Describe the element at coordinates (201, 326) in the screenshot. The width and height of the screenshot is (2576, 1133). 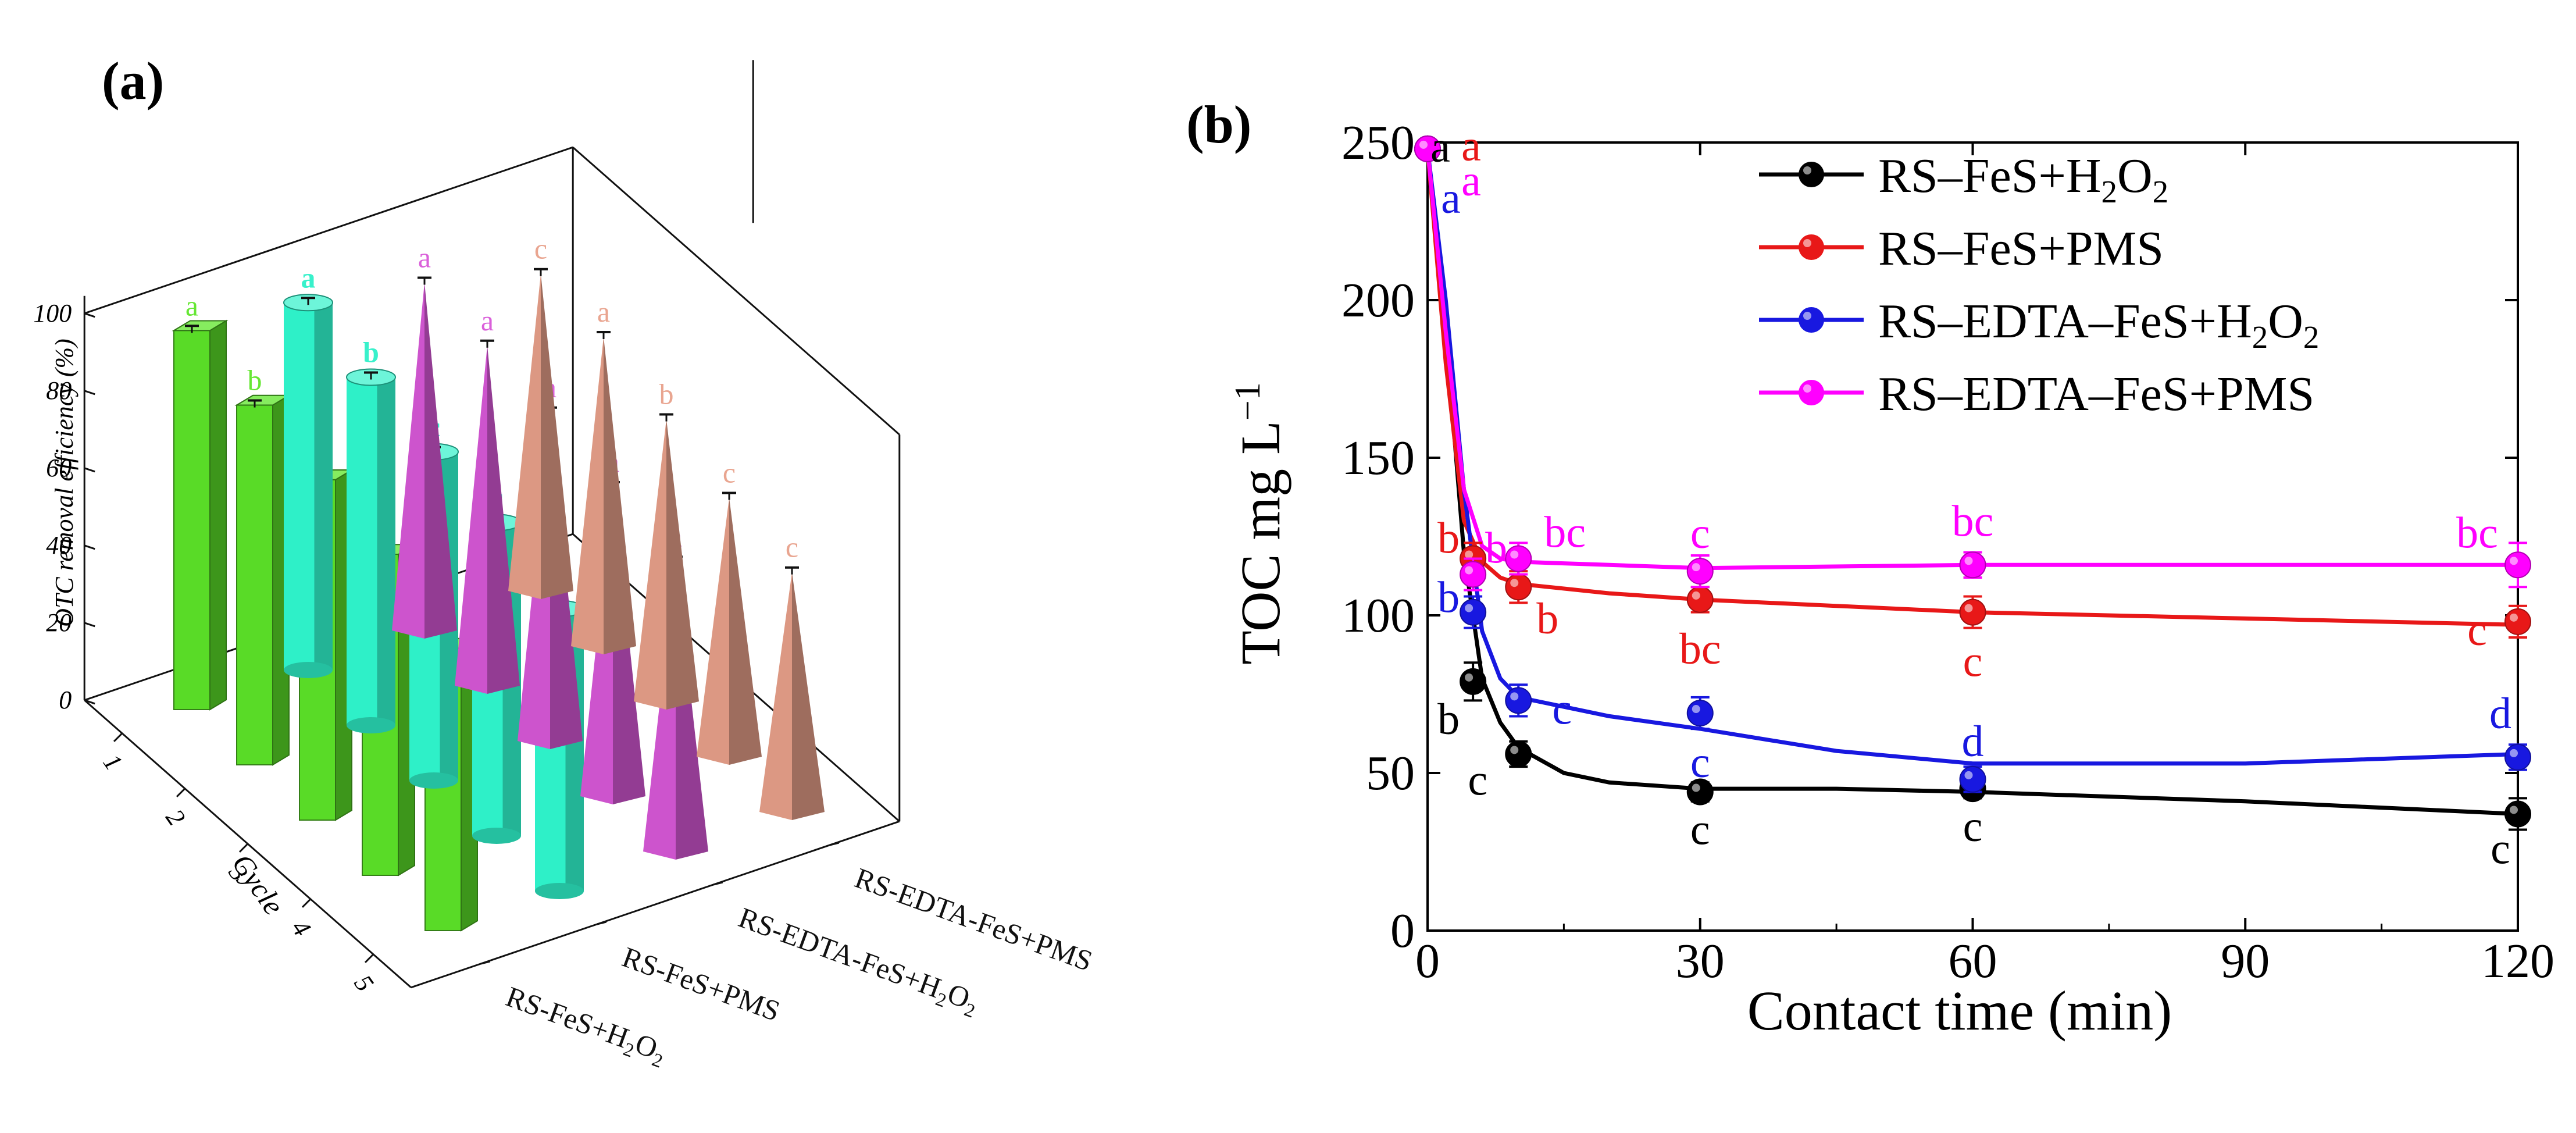
I see `bar-top-face` at that location.